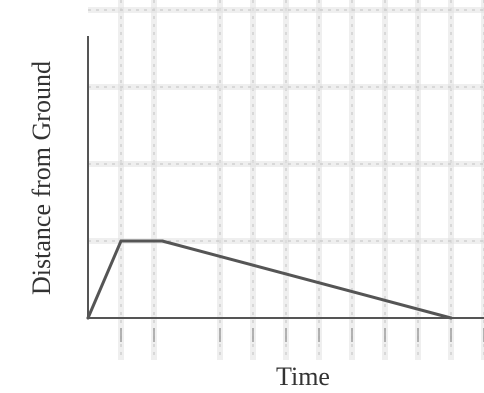  Describe the element at coordinates (302, 335) in the screenshot. I see `x-tick-marks` at that location.